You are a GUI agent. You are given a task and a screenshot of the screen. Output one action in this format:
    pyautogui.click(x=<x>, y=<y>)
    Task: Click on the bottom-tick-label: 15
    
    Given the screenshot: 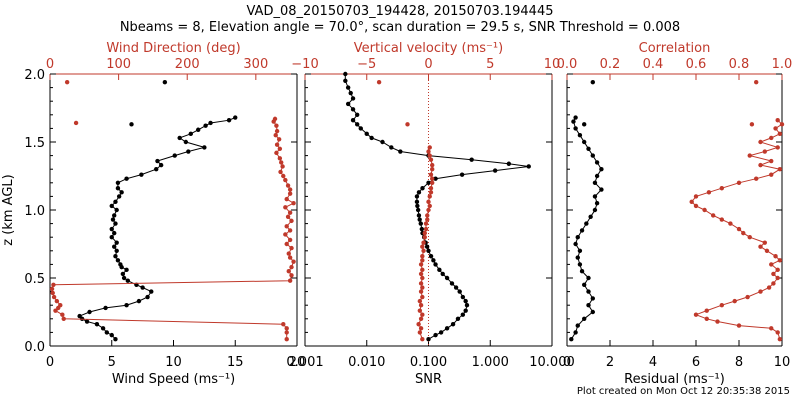 What is the action you would take?
    pyautogui.click(x=235, y=362)
    